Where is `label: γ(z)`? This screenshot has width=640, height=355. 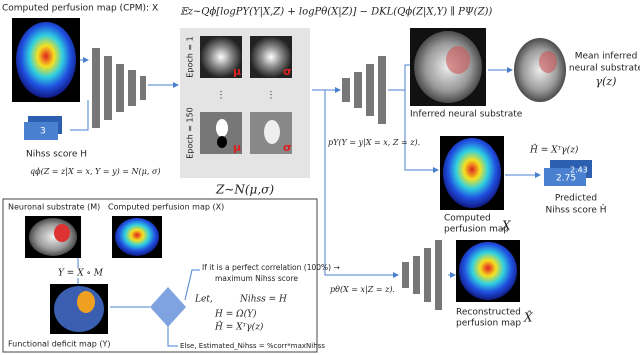 label: γ(z) is located at coordinates (606, 81).